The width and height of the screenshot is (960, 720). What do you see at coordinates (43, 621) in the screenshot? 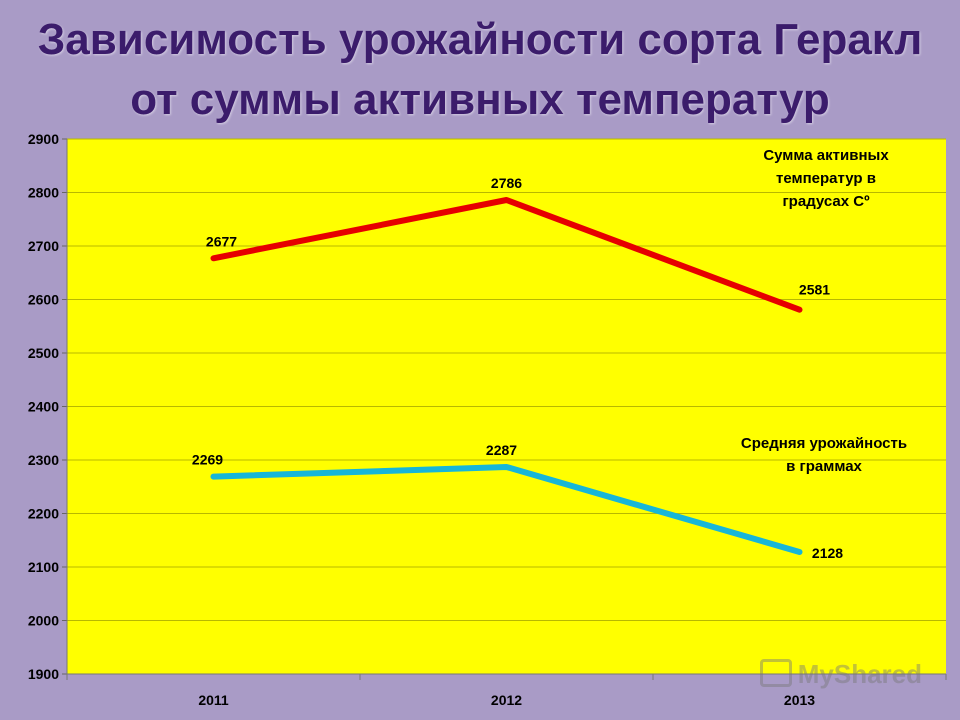
I see `y-tick-label: 2000` at bounding box center [43, 621].